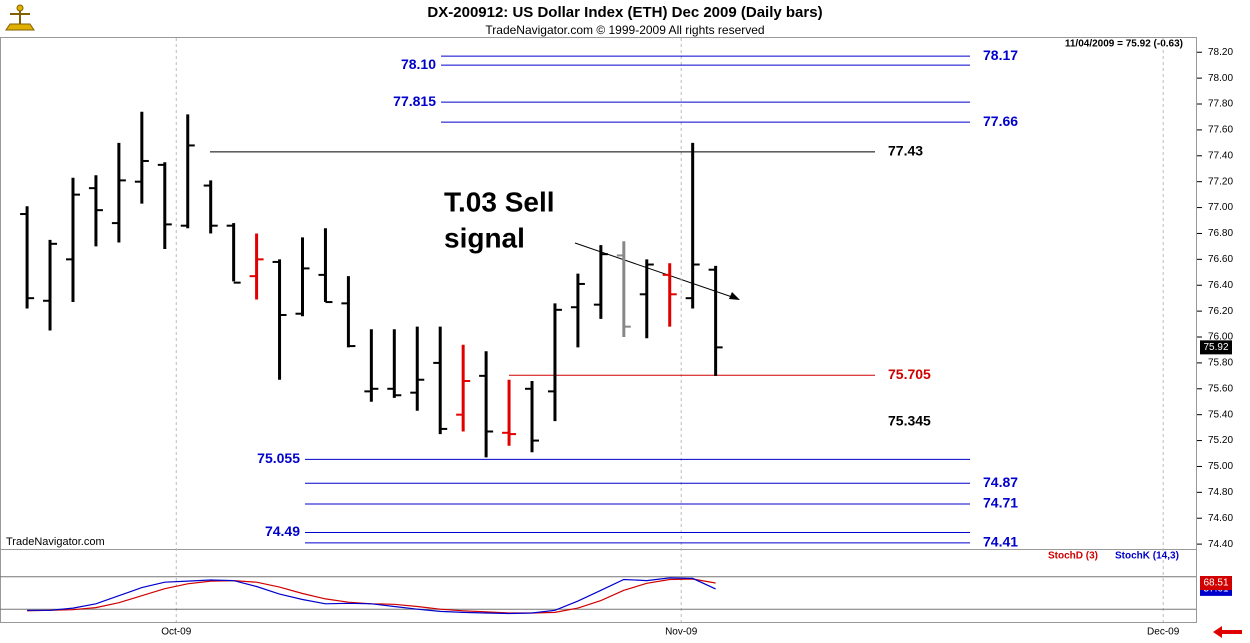  What do you see at coordinates (681, 632) in the screenshot?
I see `x-tick-label: Nov-09` at bounding box center [681, 632].